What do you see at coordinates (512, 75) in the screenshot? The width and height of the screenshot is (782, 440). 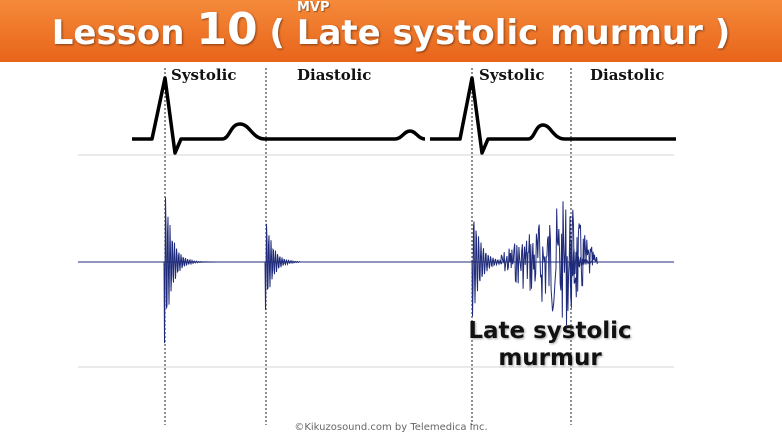 I see `phase-label-systolic-2: Systolic` at bounding box center [512, 75].